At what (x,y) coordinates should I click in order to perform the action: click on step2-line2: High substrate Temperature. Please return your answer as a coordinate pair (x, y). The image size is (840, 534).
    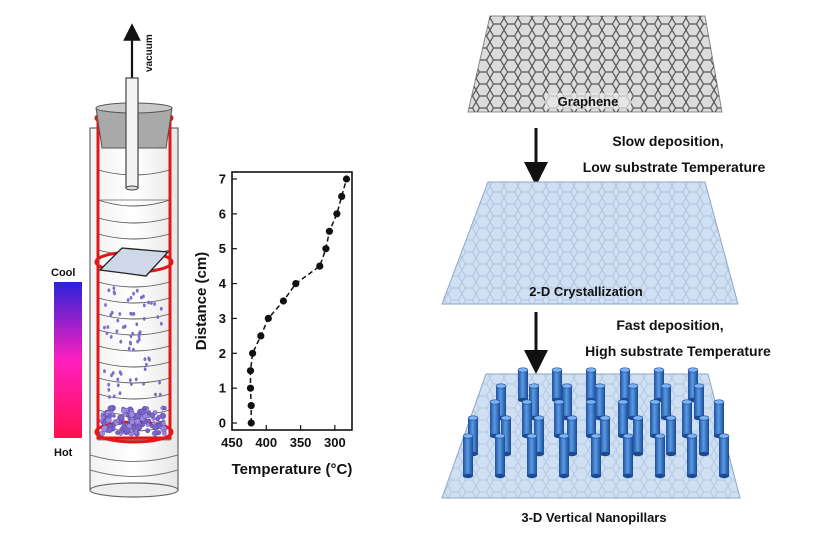
    Looking at the image, I should click on (678, 351).